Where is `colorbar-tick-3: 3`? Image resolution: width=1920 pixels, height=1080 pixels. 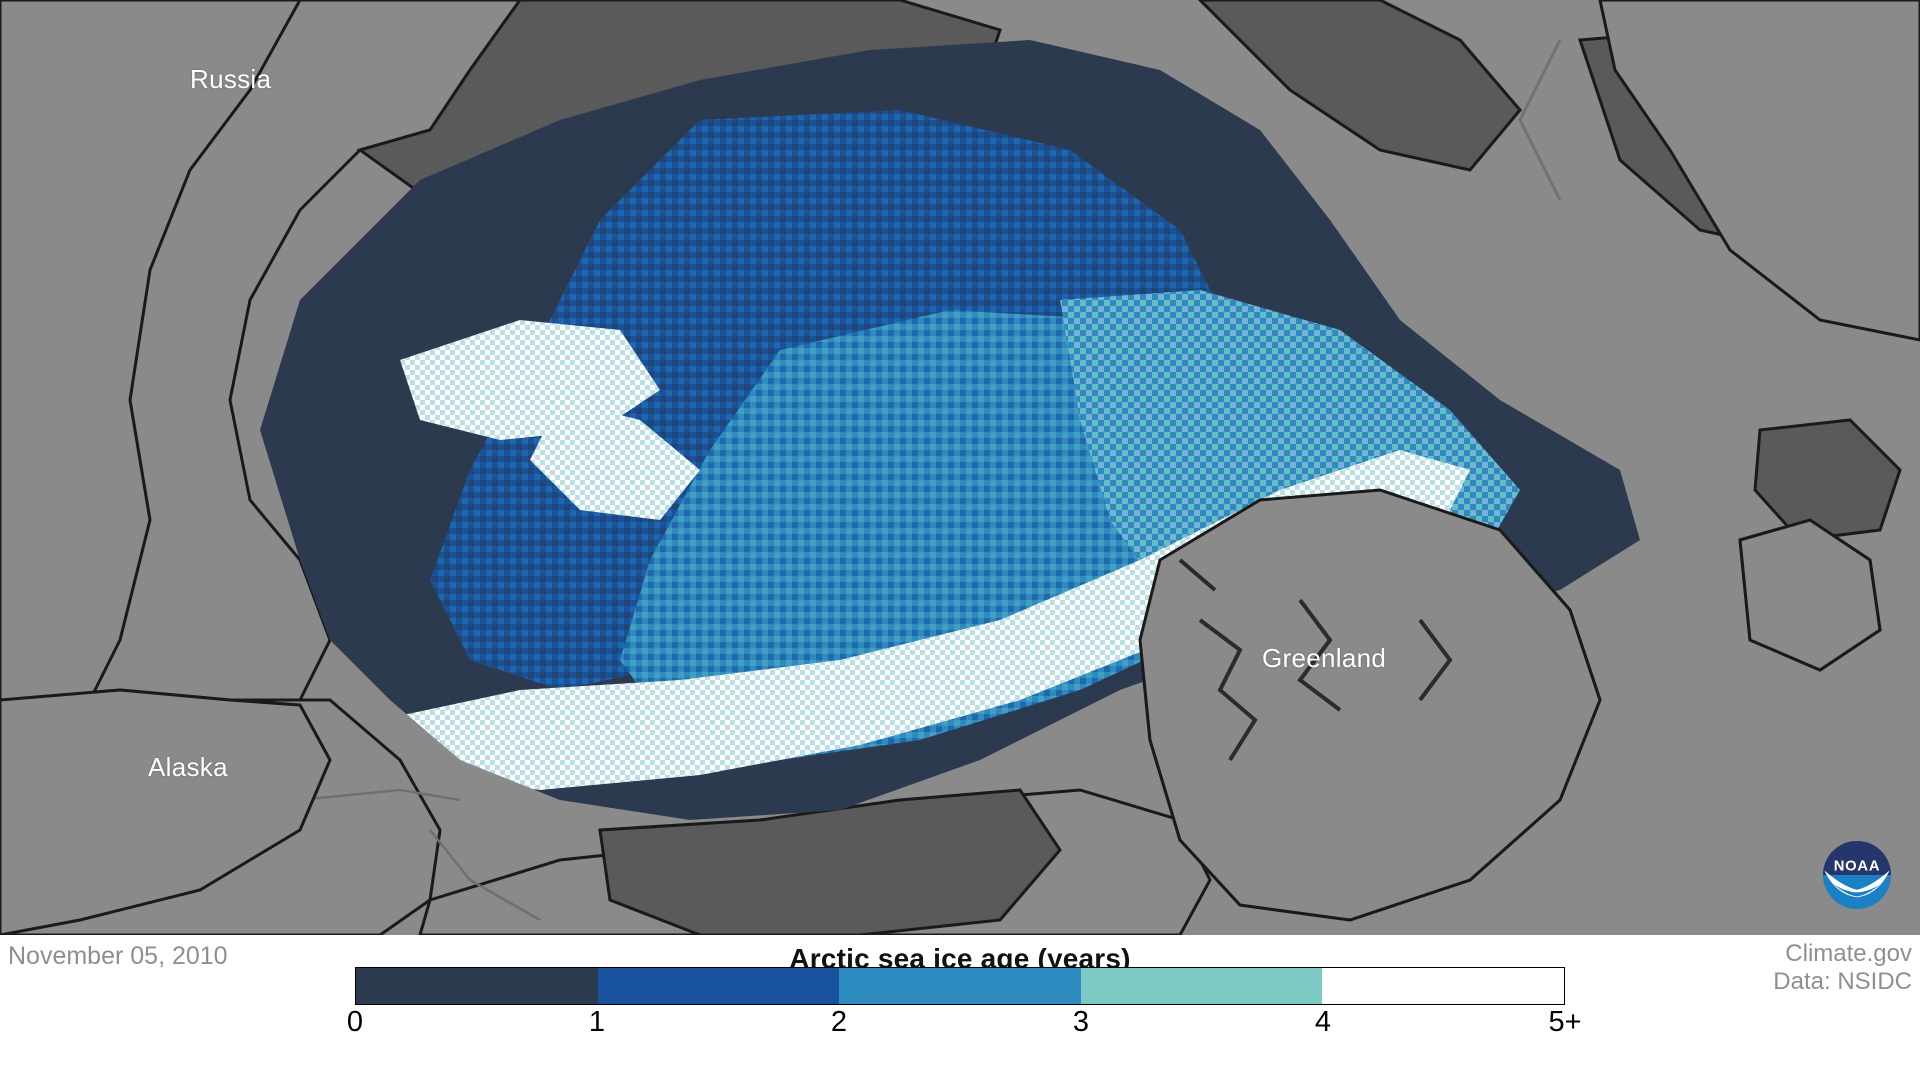
colorbar-tick-3: 3 is located at coordinates (1081, 1022).